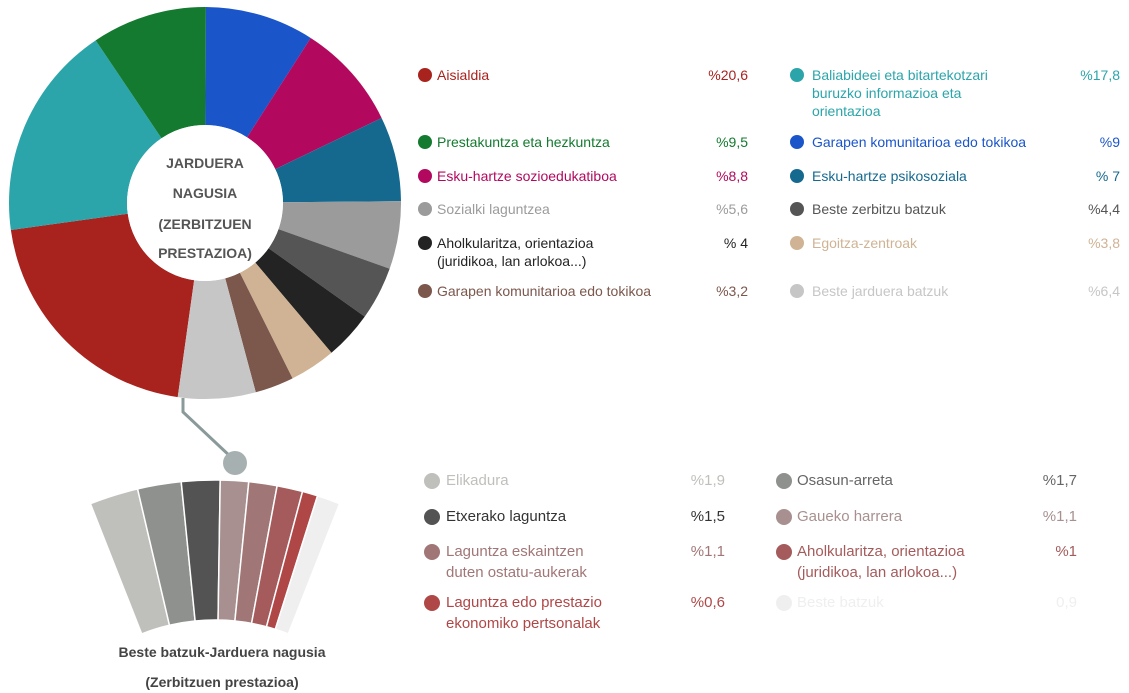 The height and width of the screenshot is (693, 1129). I want to click on connector, so click(207, 429).